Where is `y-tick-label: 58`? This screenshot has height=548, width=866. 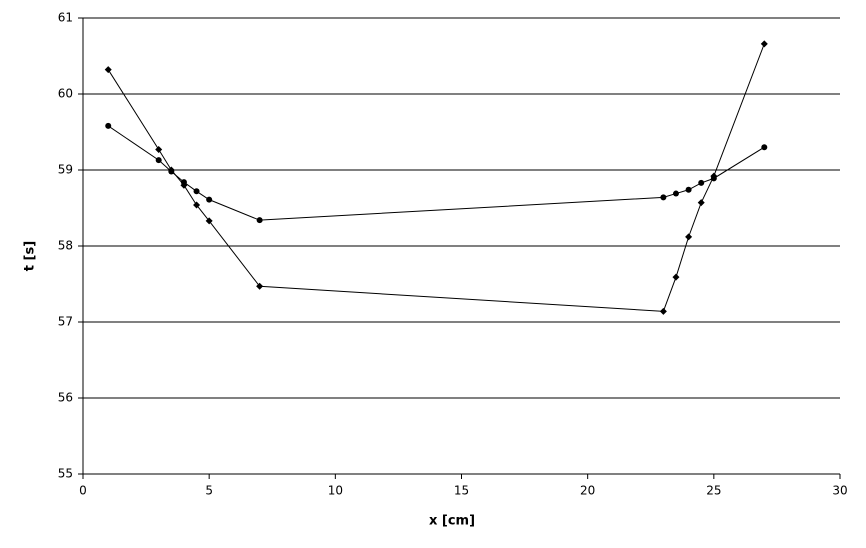
y-tick-label: 58 is located at coordinates (65, 246).